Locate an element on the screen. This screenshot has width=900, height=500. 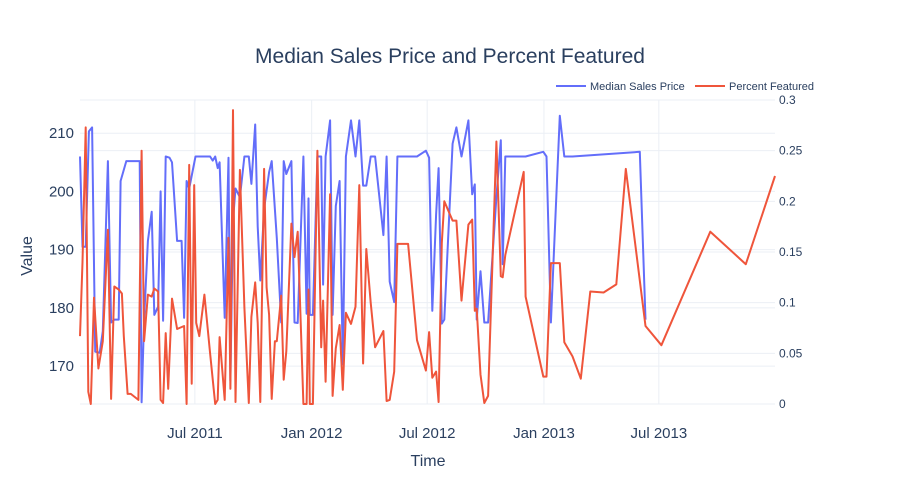
y2-tick-label: 0.05 is located at coordinates (791, 353).